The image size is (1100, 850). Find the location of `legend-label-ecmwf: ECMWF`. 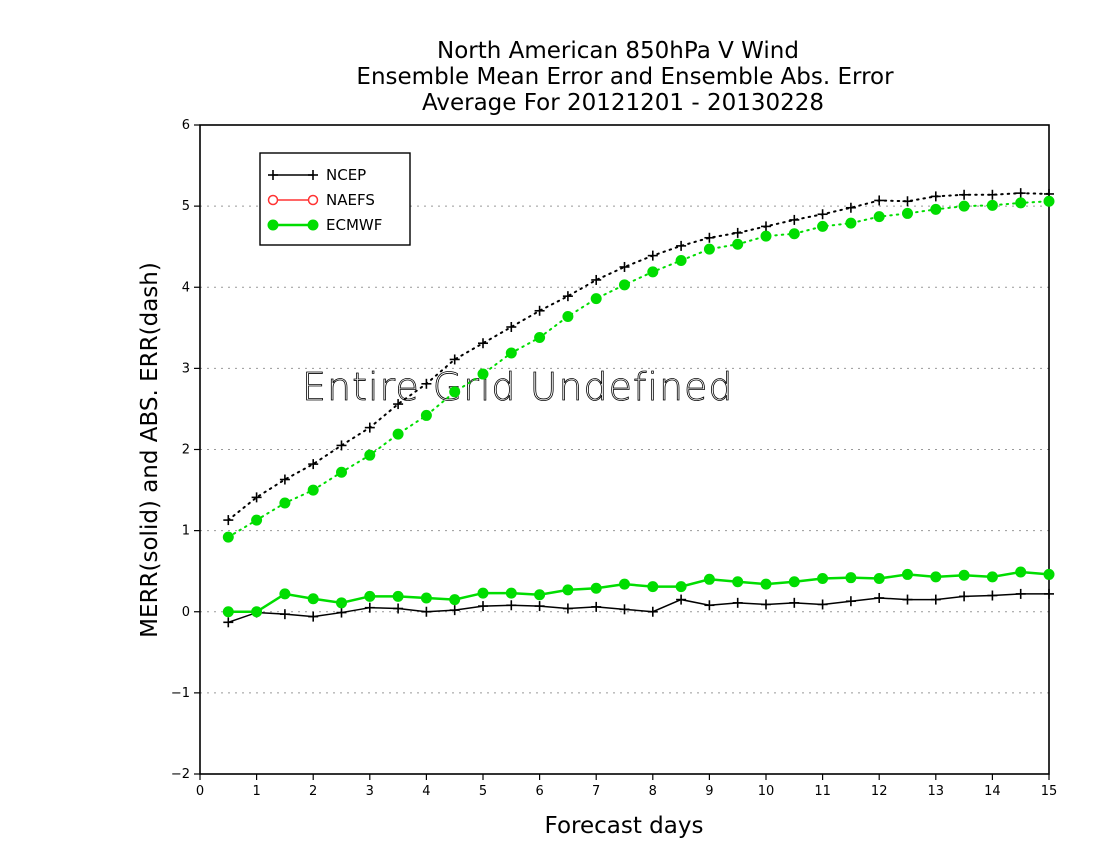

legend-label-ecmwf: ECMWF is located at coordinates (354, 225).